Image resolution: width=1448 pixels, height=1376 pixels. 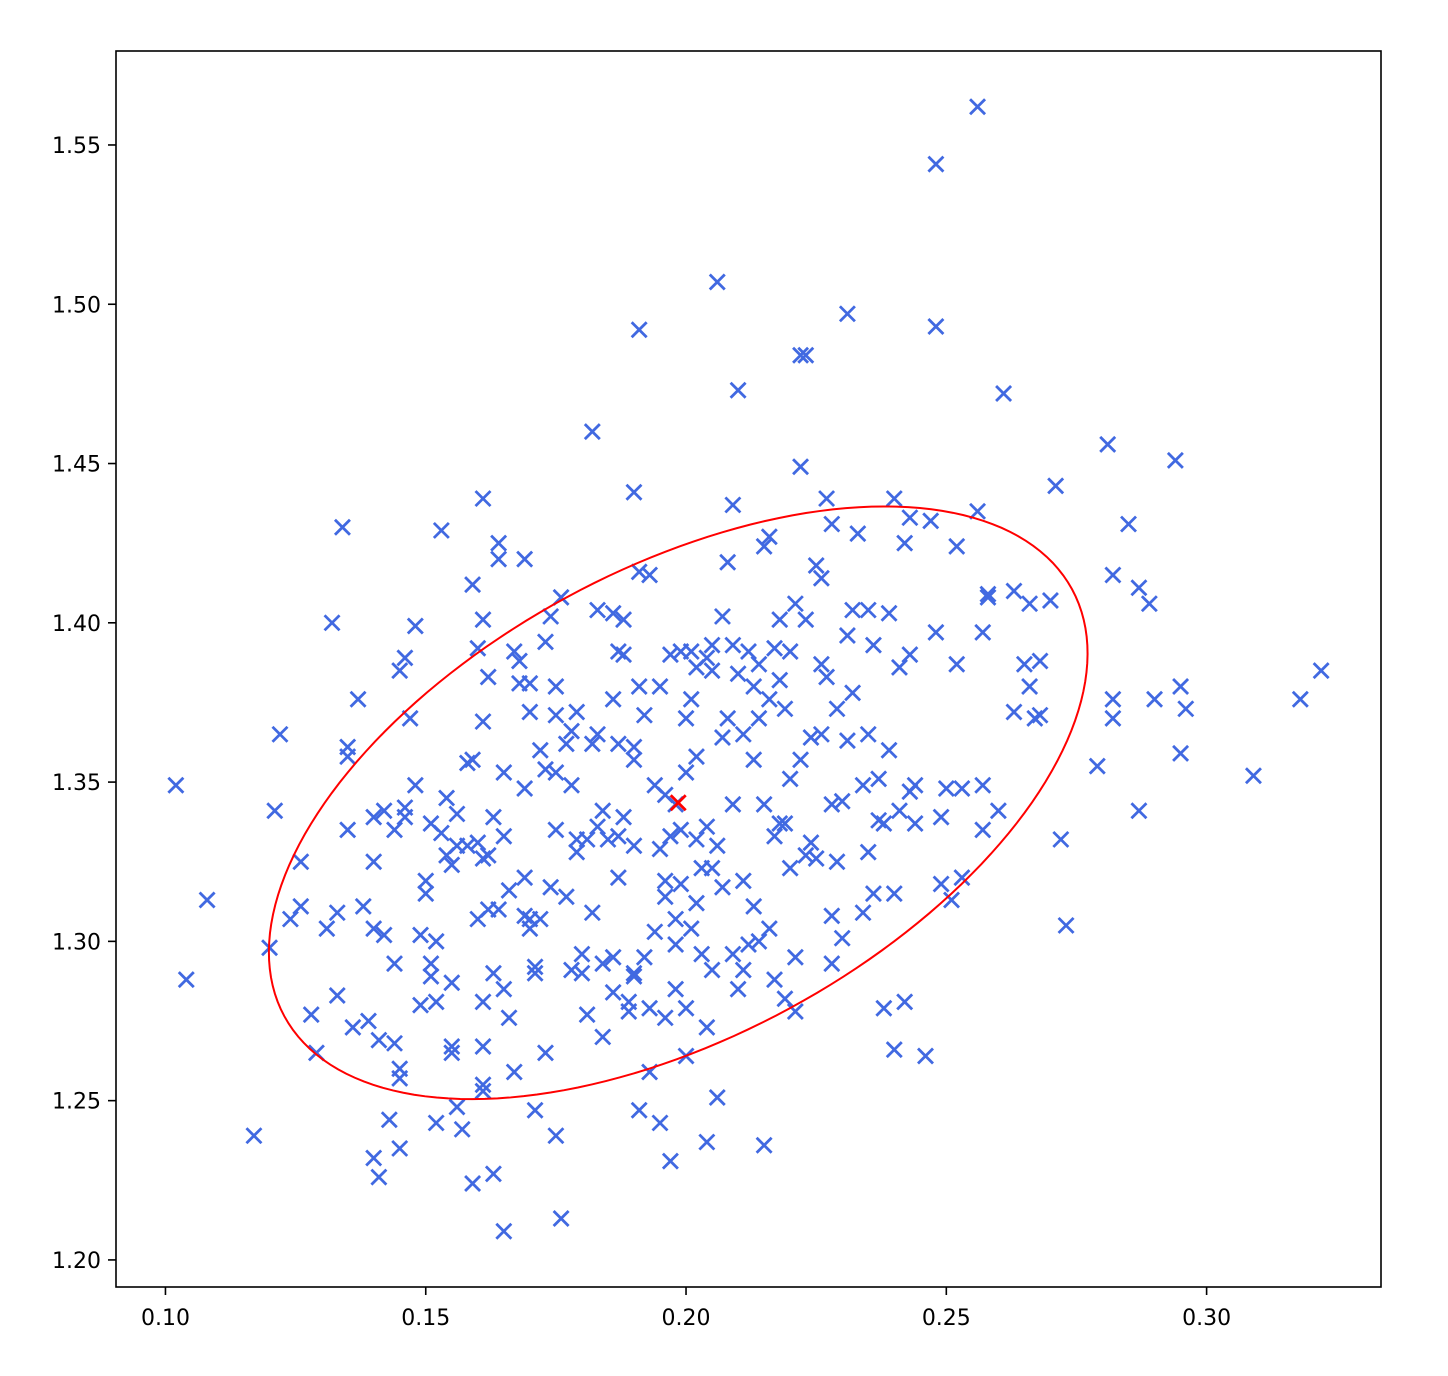 I want to click on x-tick-label: 0.30, so click(x=1206, y=1318).